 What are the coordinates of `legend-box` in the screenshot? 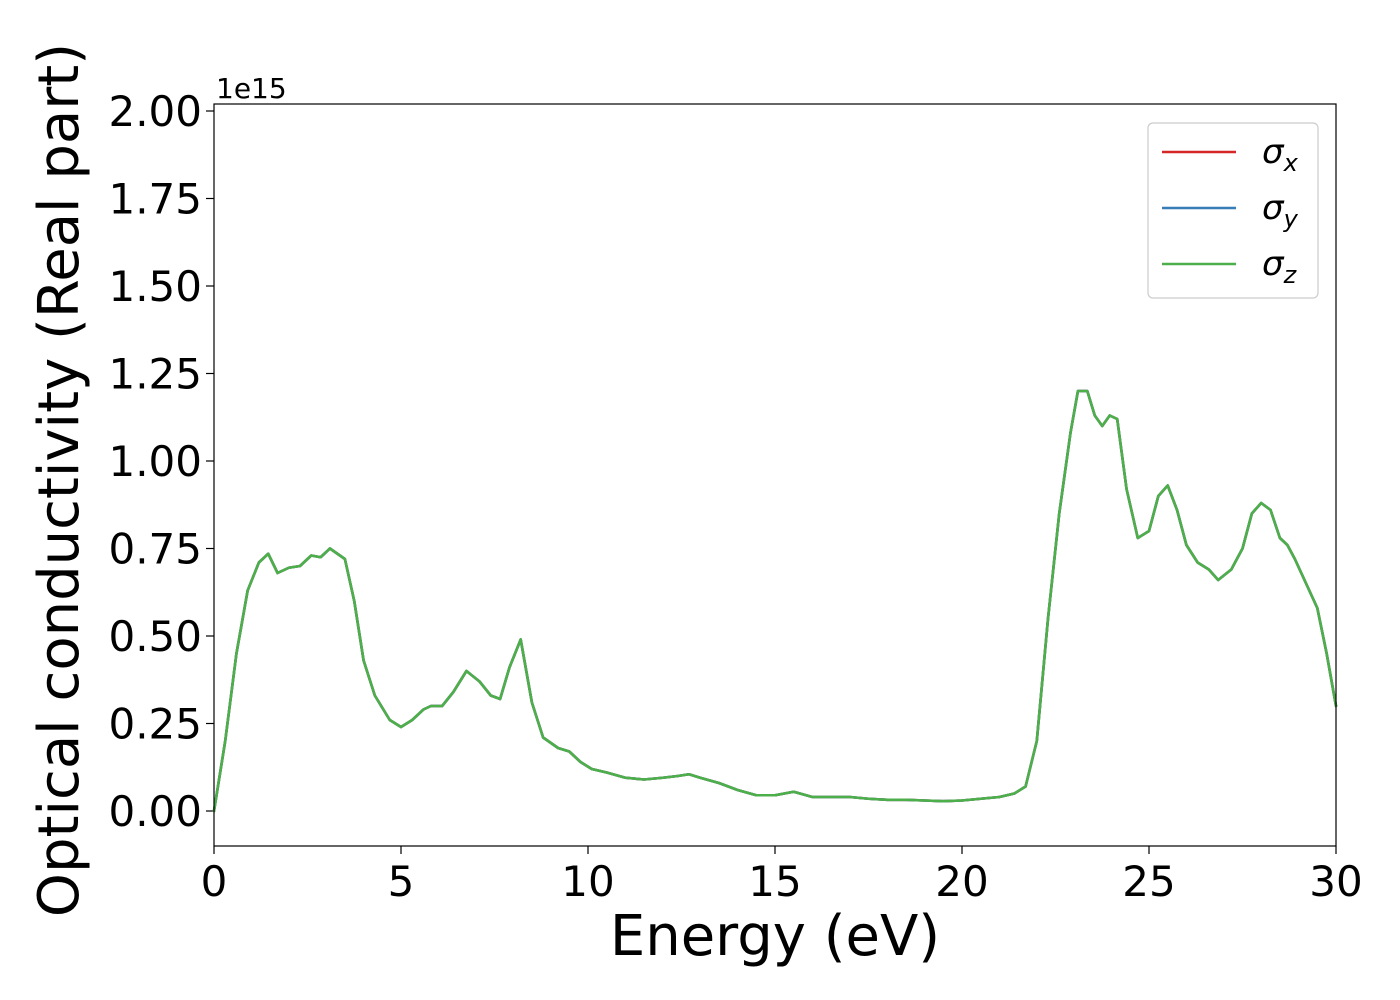 It's located at (1233, 210).